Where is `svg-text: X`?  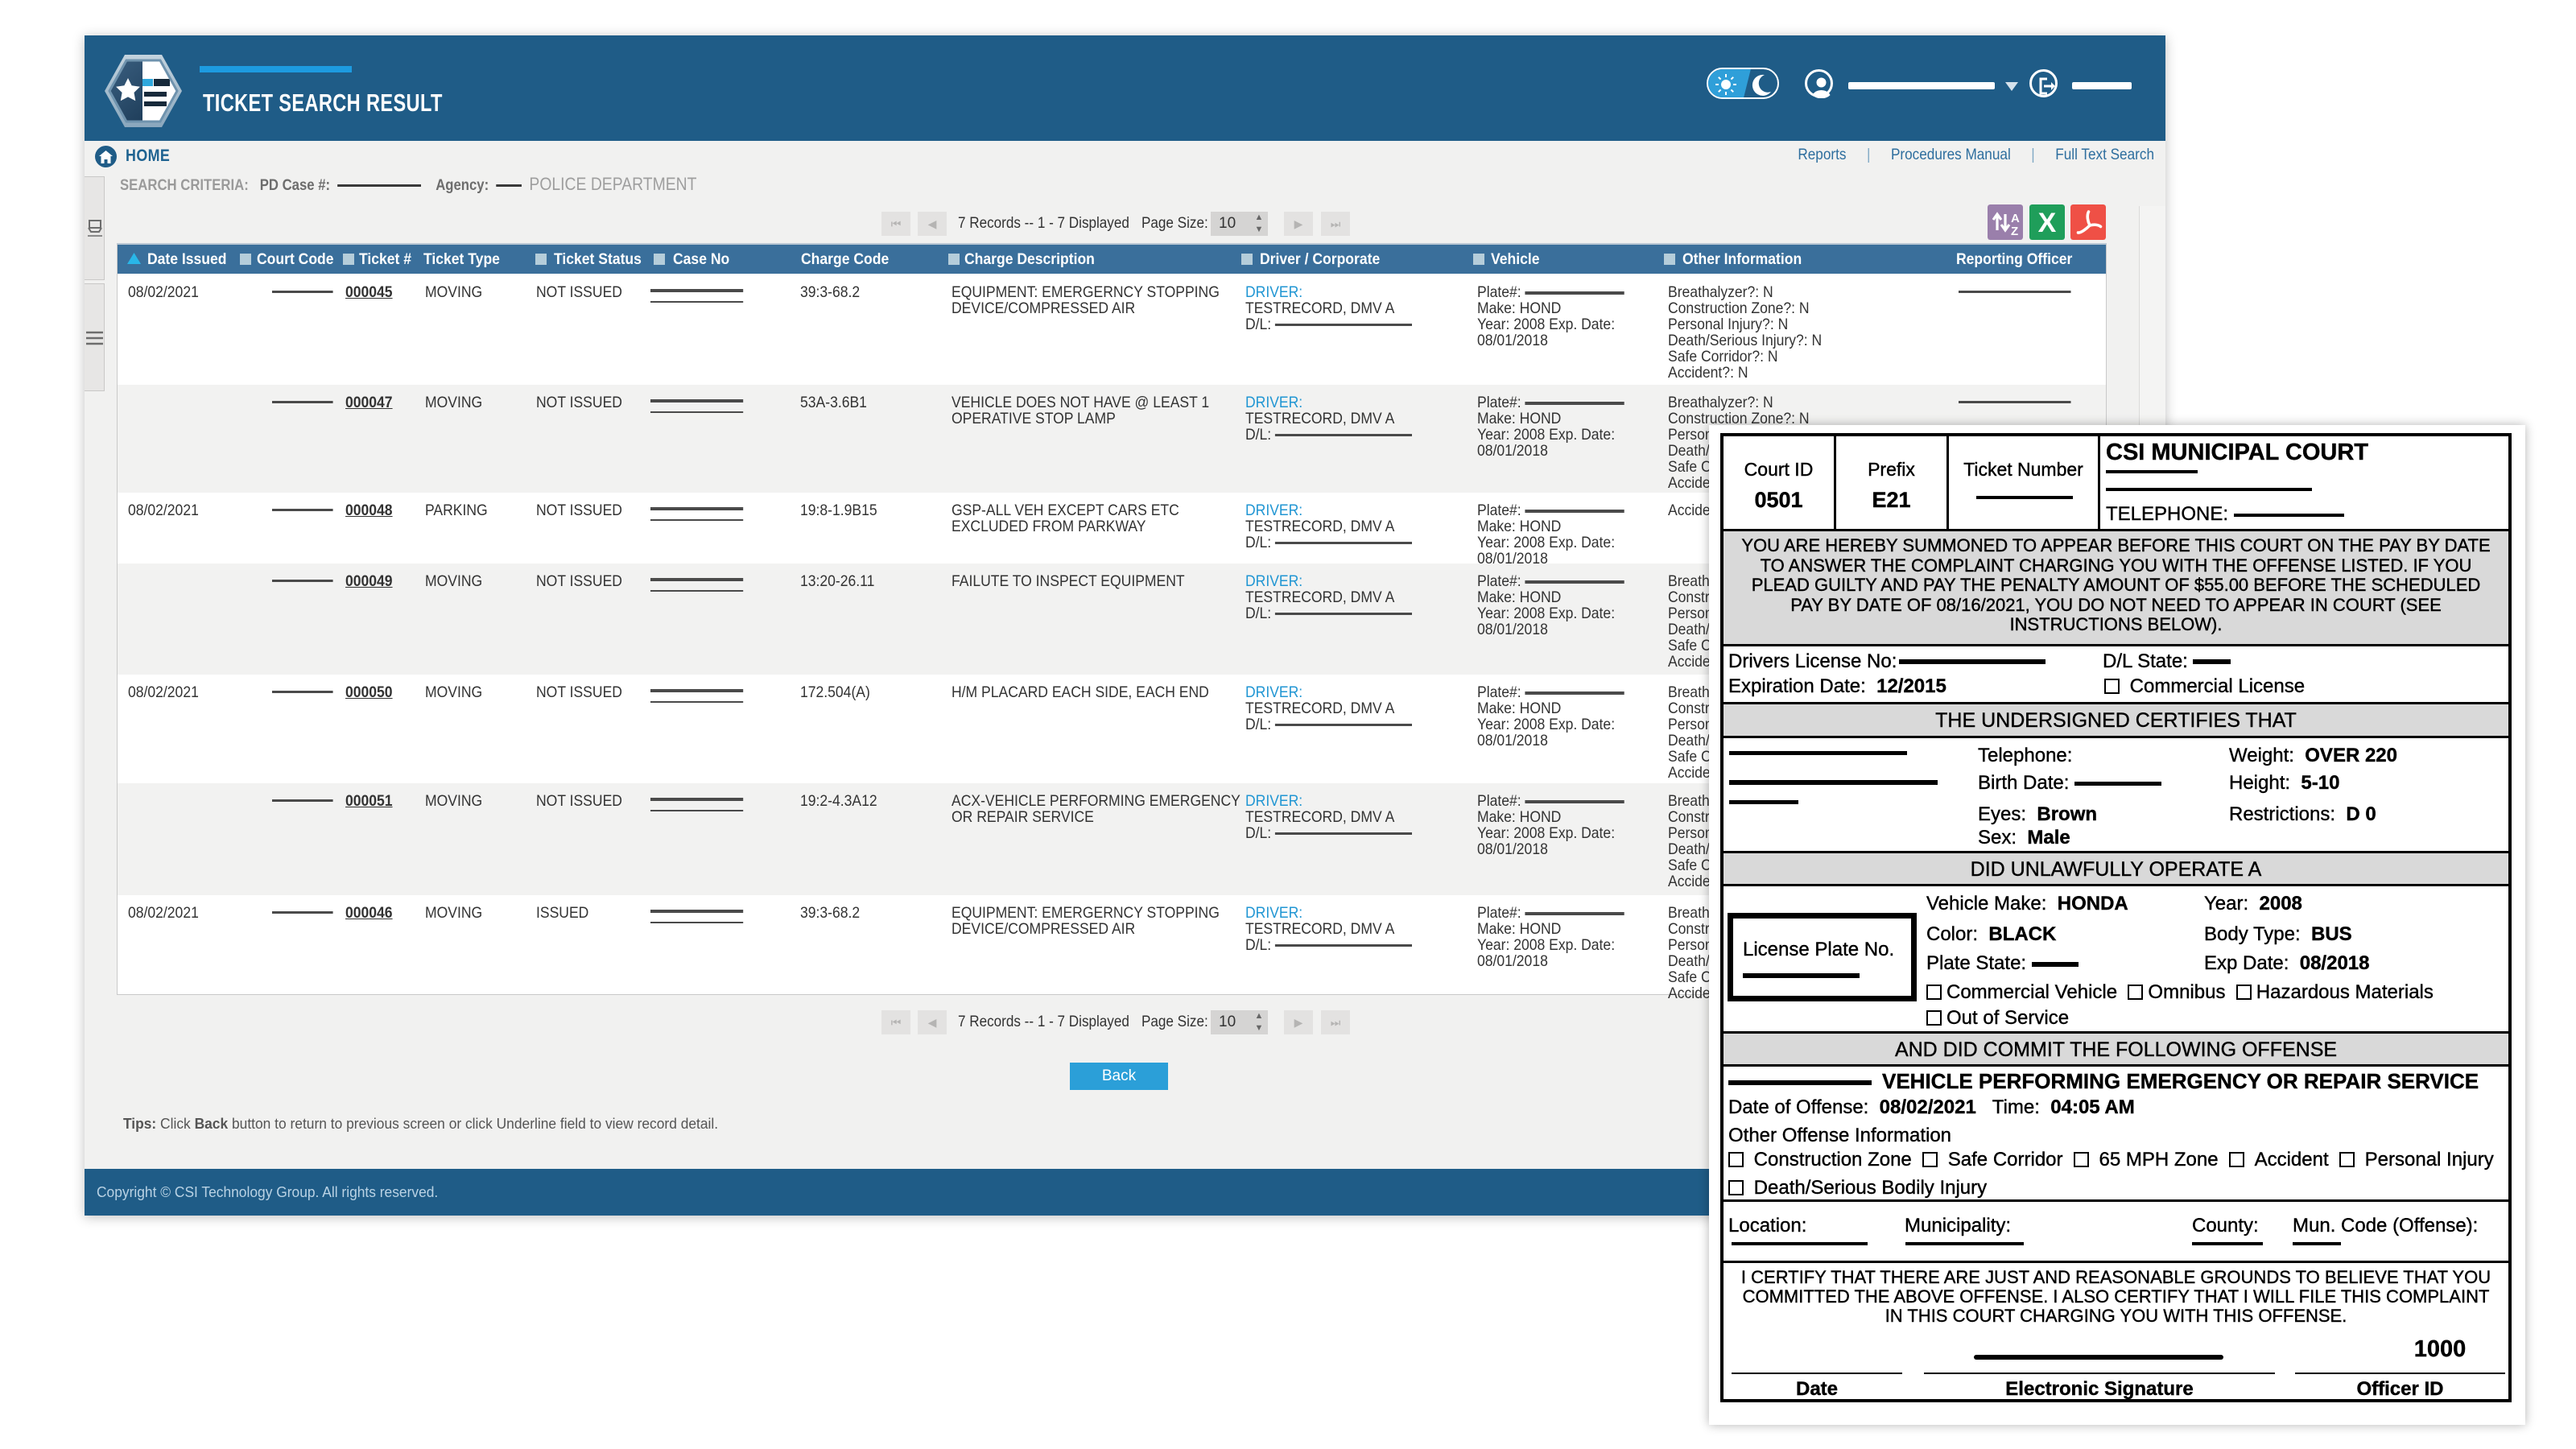
svg-text: X is located at coordinates (2047, 223).